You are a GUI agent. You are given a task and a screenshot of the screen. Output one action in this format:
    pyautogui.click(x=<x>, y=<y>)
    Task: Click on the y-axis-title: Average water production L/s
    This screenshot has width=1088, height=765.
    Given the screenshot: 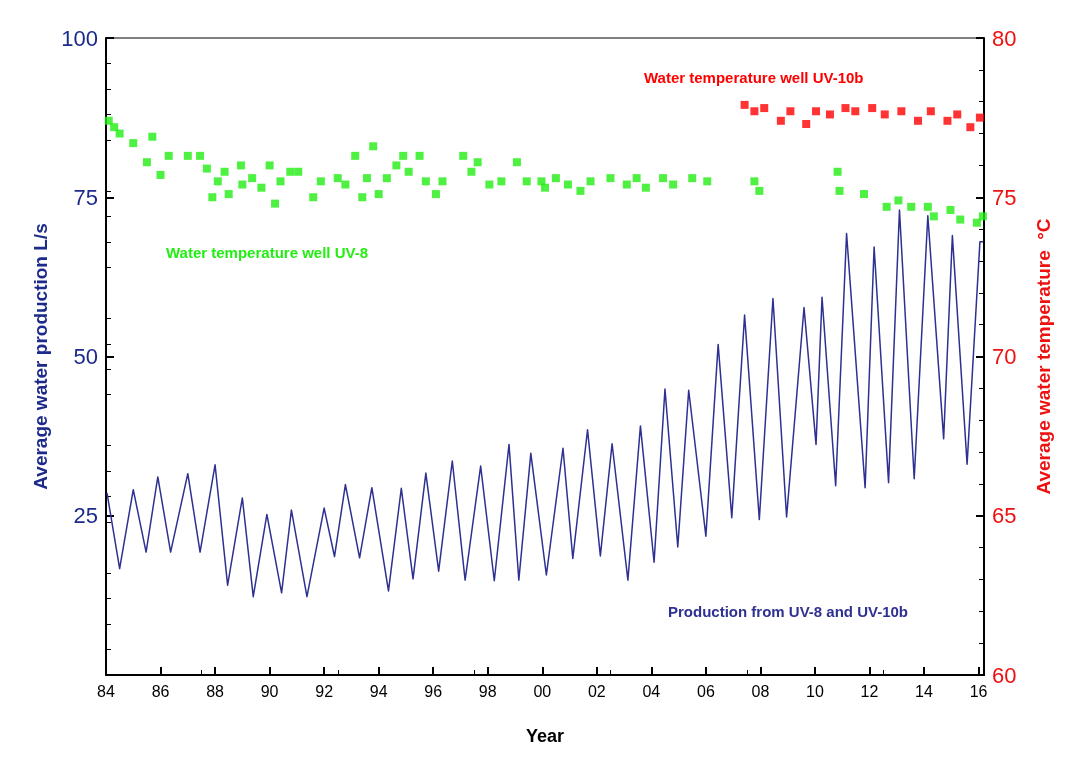 What is the action you would take?
    pyautogui.click(x=41, y=356)
    